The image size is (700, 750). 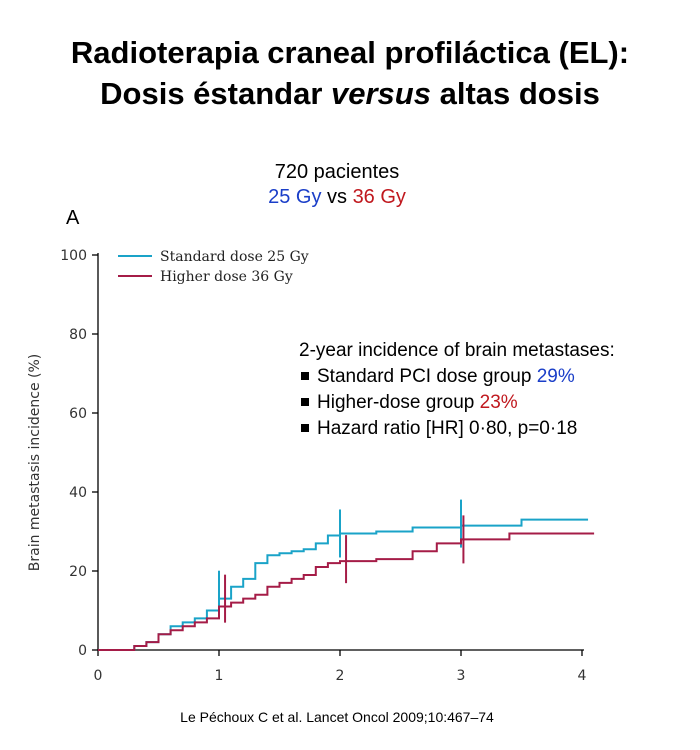 What do you see at coordinates (379, 197) in the screenshot?
I see `dose-b: 36 Gy` at bounding box center [379, 197].